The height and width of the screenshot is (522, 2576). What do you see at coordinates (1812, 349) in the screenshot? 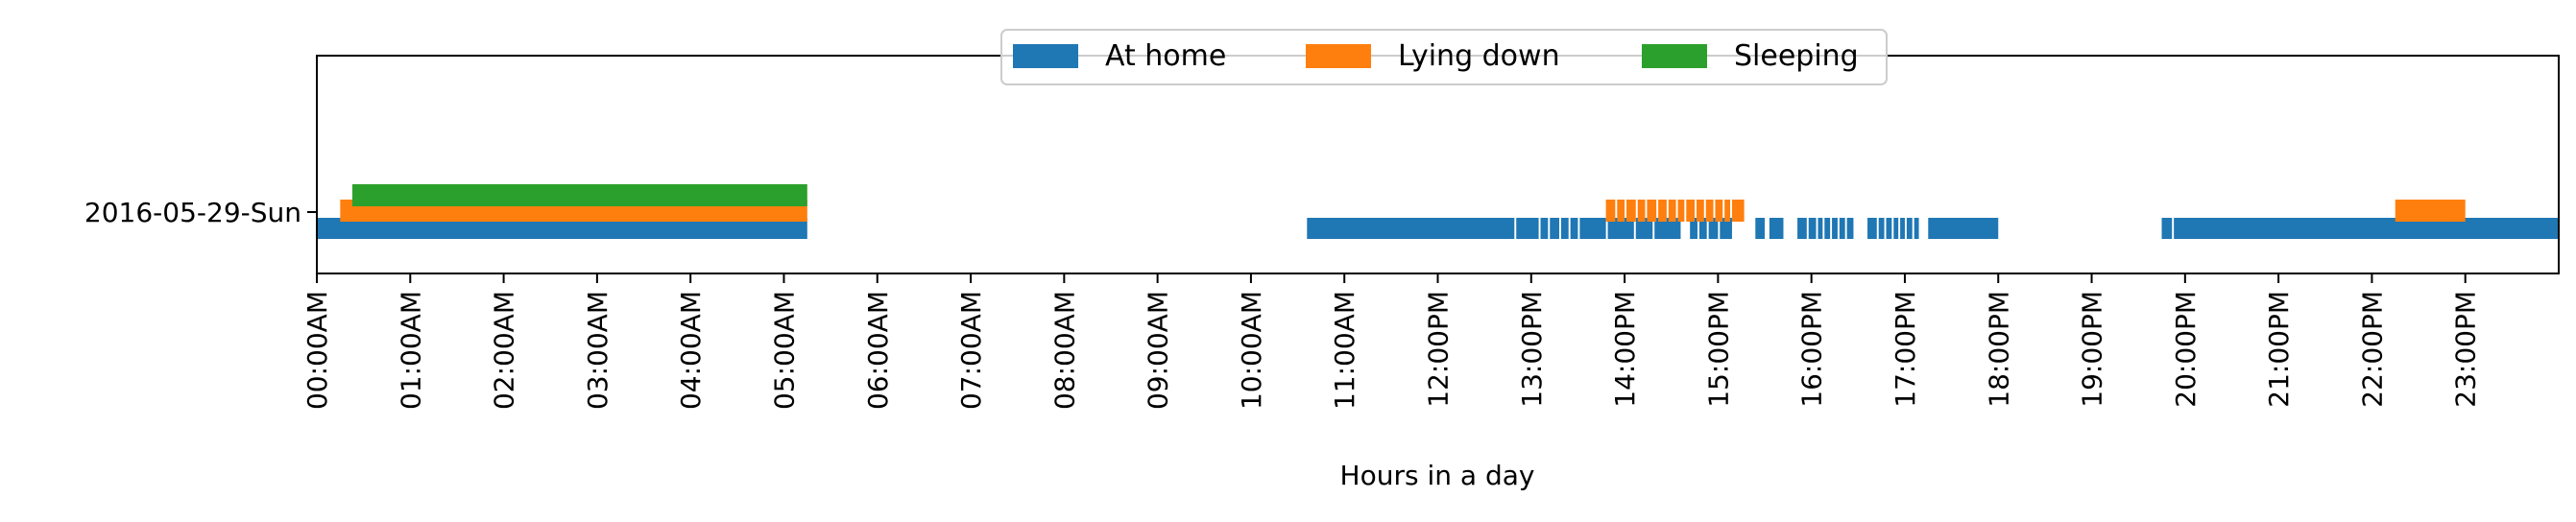
I see `x-tick-label-16: 16:00PM` at bounding box center [1812, 349].